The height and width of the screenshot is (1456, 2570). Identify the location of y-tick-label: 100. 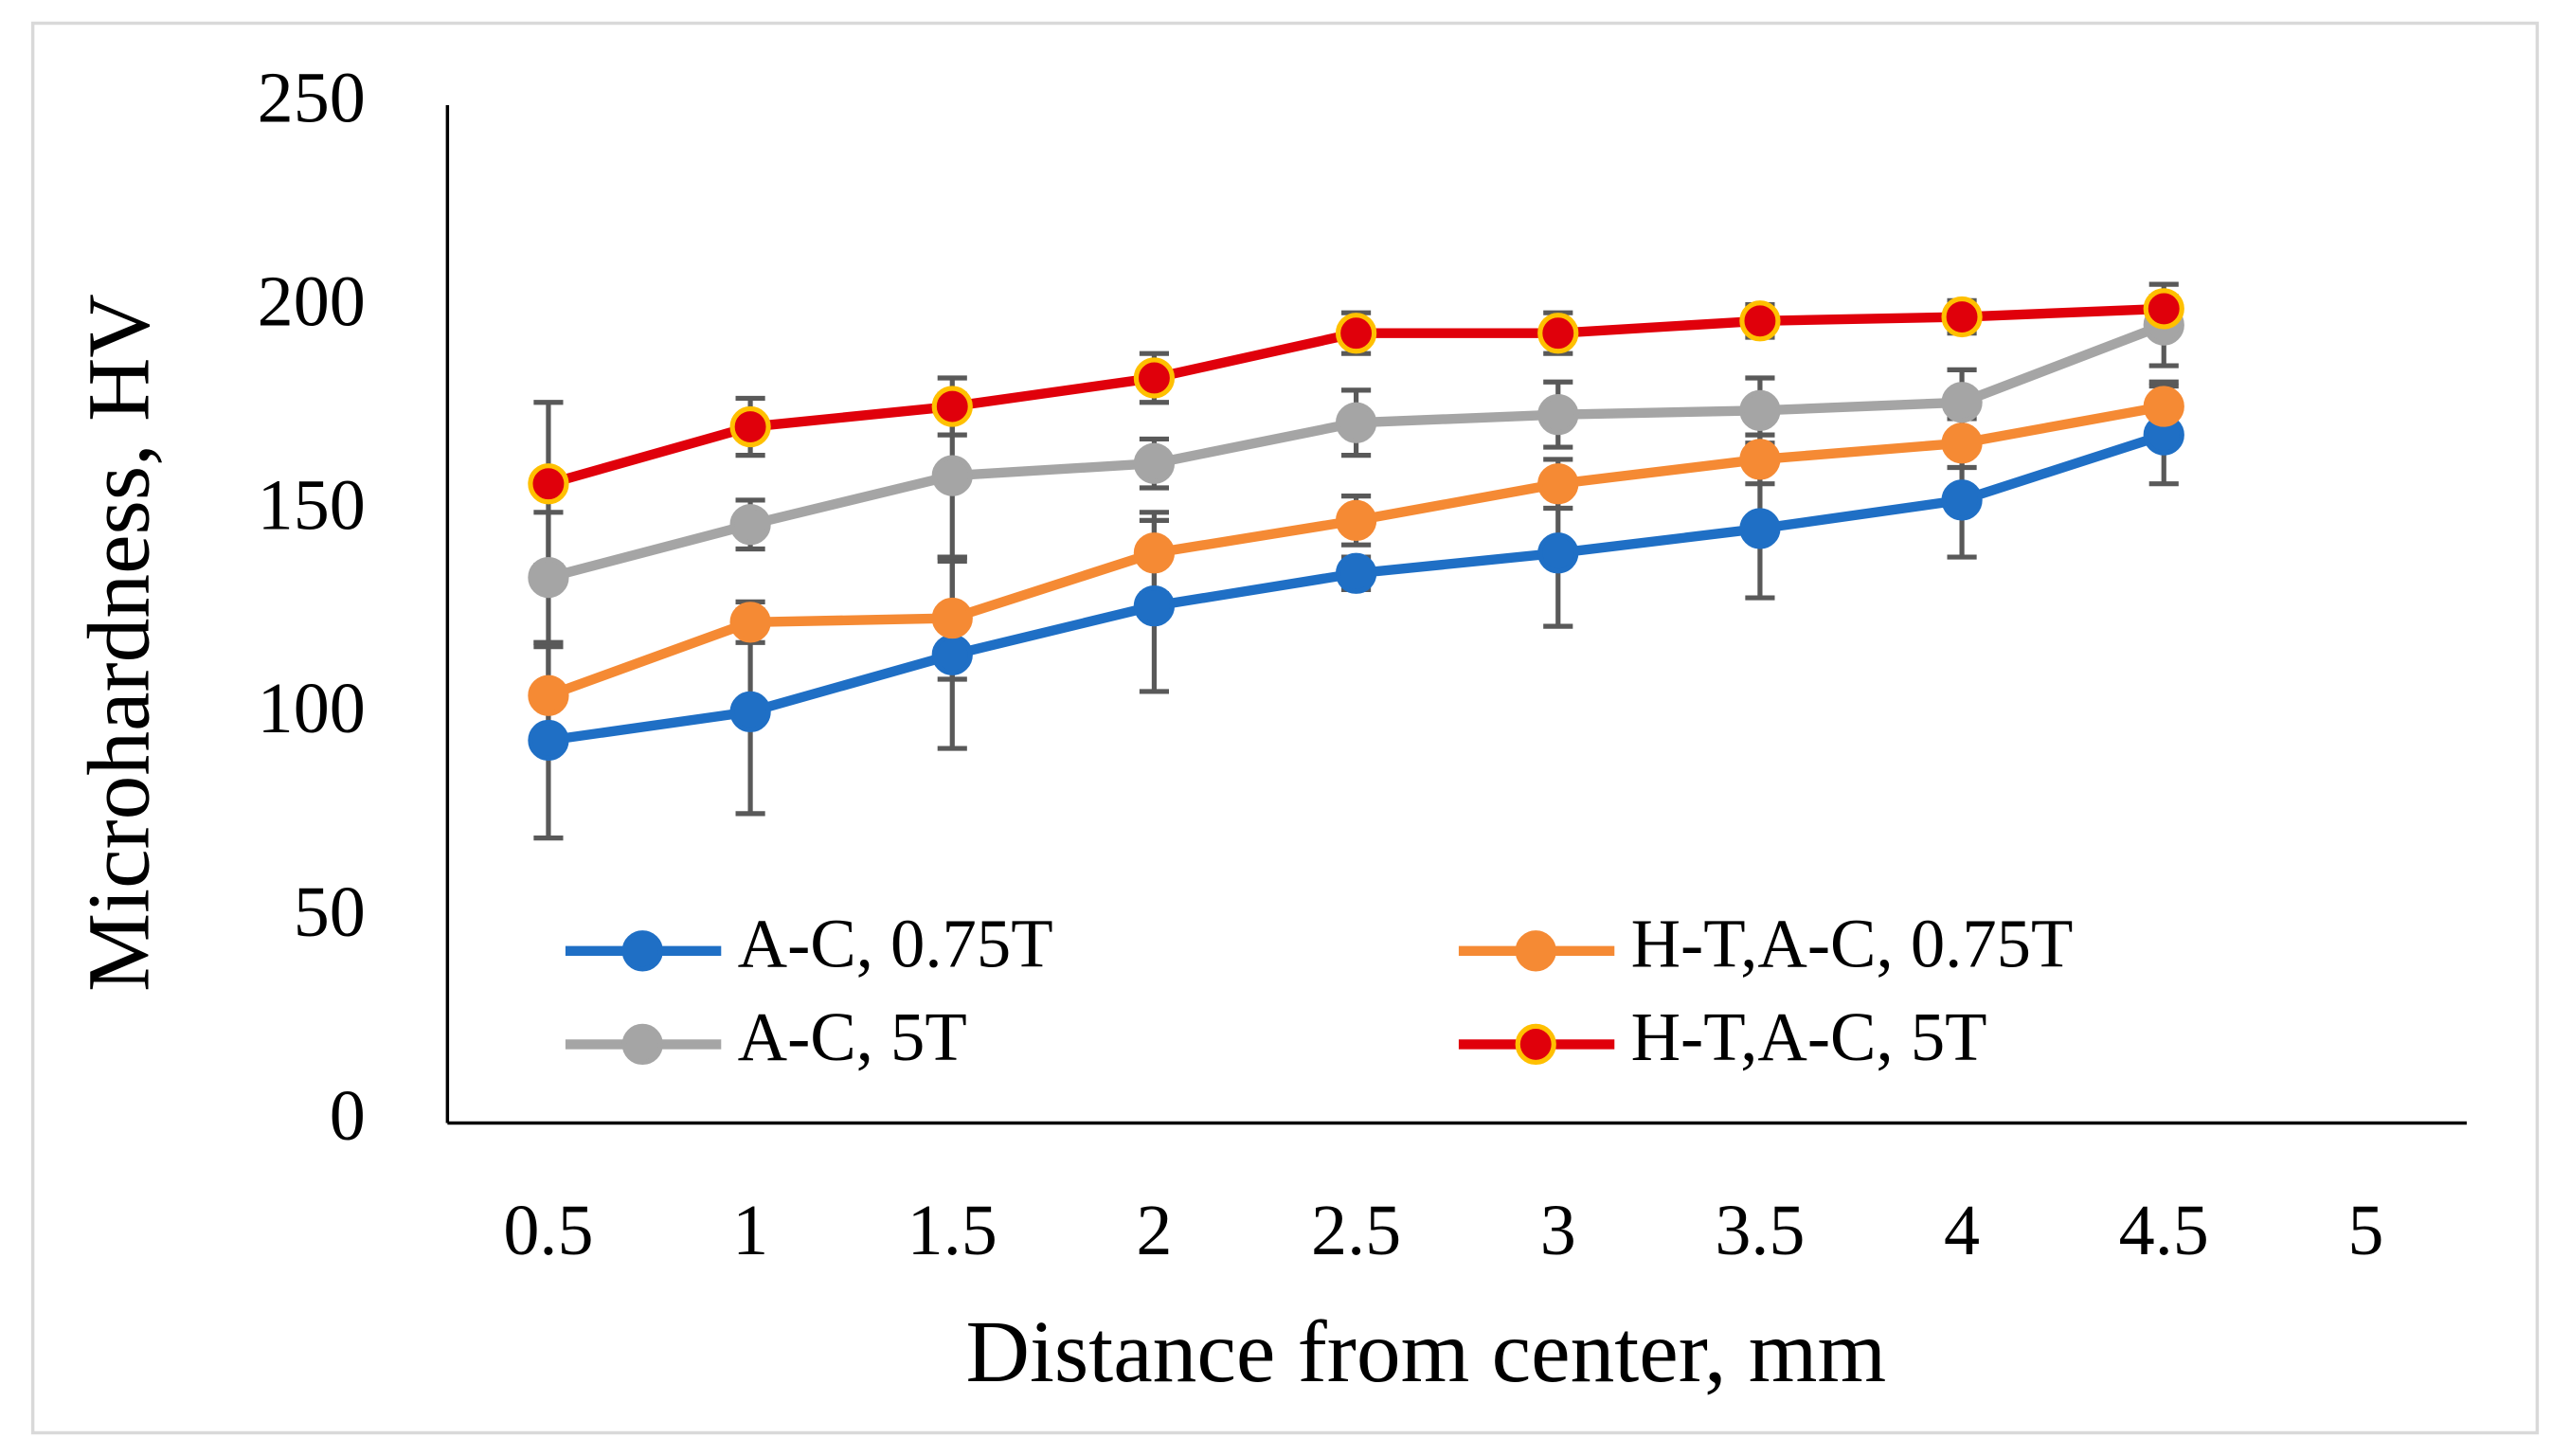
(312, 708).